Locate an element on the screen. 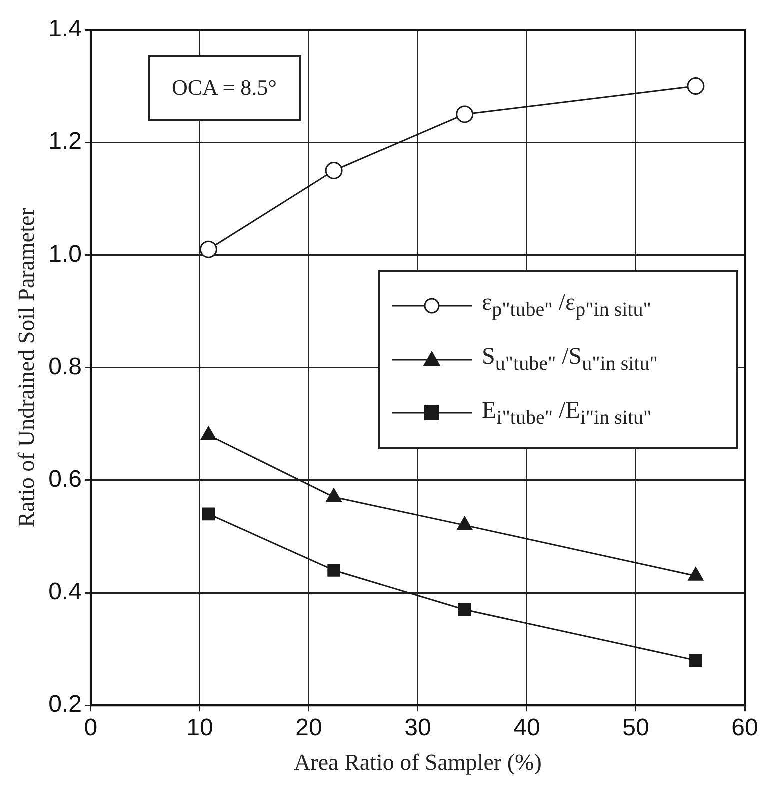 The height and width of the screenshot is (792, 775). x-tick-label: 50 is located at coordinates (636, 728).